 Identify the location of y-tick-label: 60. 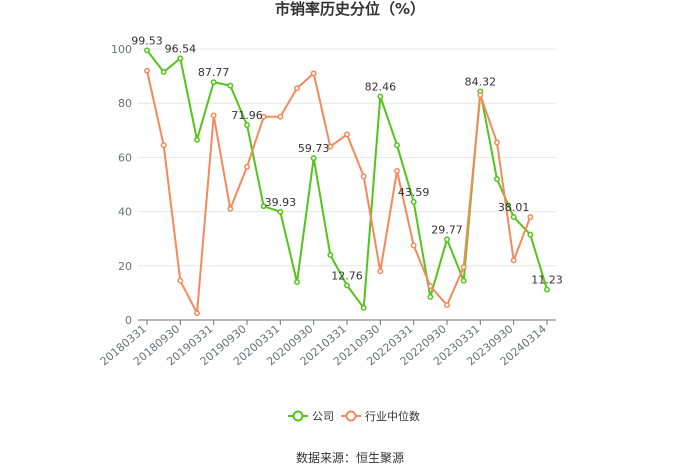
(125, 157).